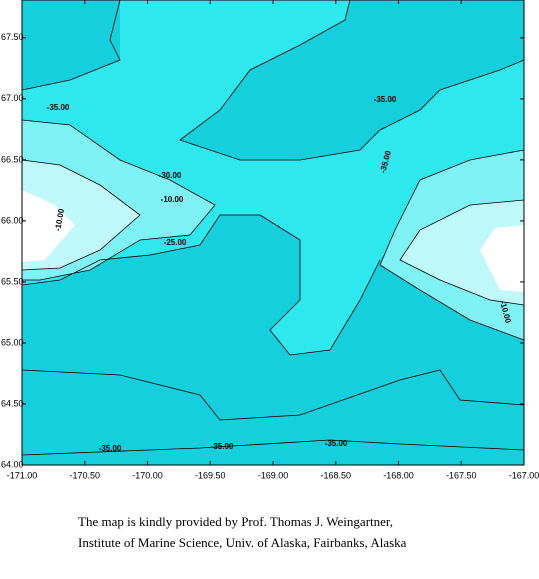 The image size is (539, 579). Describe the element at coordinates (84, 475) in the screenshot. I see `x-tick-label: -170.50` at that location.